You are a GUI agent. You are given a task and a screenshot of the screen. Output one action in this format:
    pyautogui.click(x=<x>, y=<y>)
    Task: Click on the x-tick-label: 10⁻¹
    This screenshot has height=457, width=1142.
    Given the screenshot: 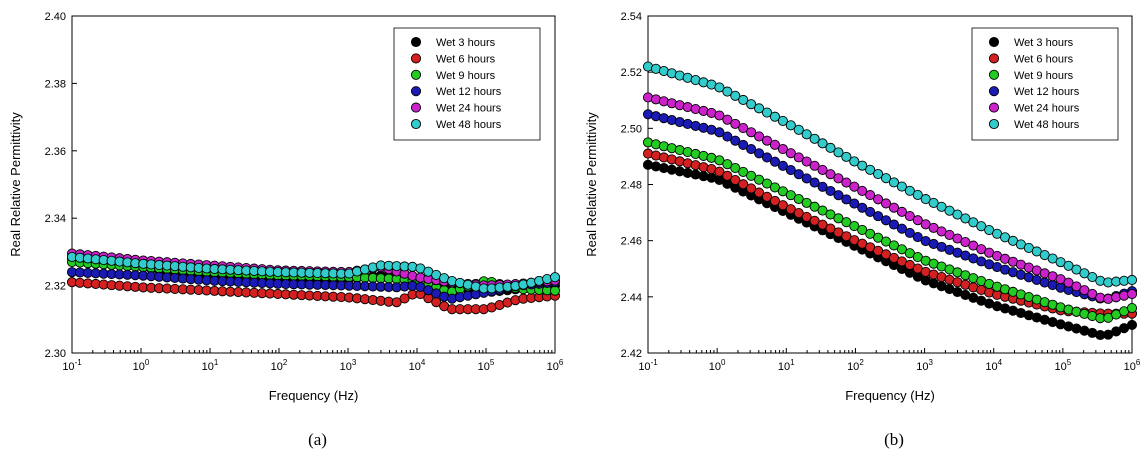 What is the action you would take?
    pyautogui.click(x=648, y=365)
    